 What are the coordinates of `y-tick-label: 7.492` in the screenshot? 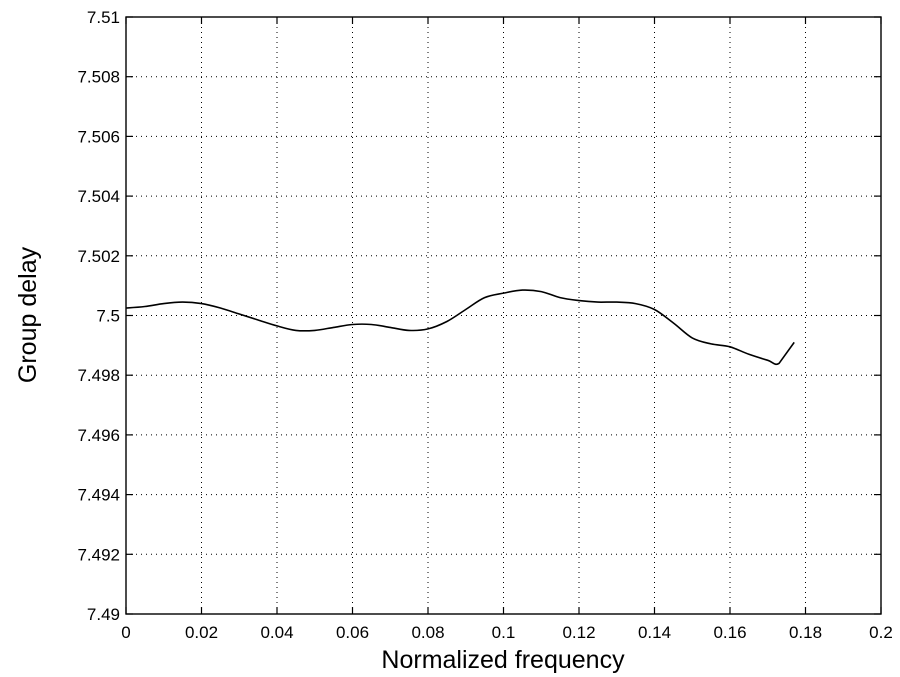 It's located at (98, 554).